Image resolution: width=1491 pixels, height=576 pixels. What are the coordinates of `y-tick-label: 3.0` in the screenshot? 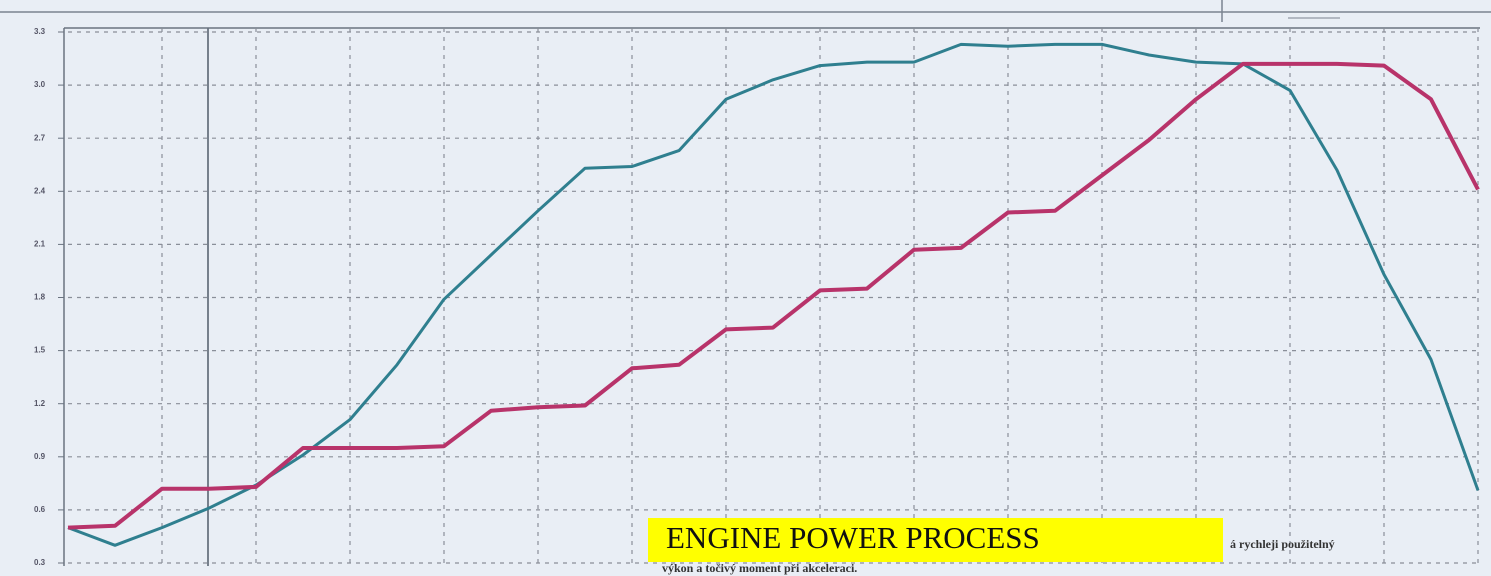 It's located at (40, 84).